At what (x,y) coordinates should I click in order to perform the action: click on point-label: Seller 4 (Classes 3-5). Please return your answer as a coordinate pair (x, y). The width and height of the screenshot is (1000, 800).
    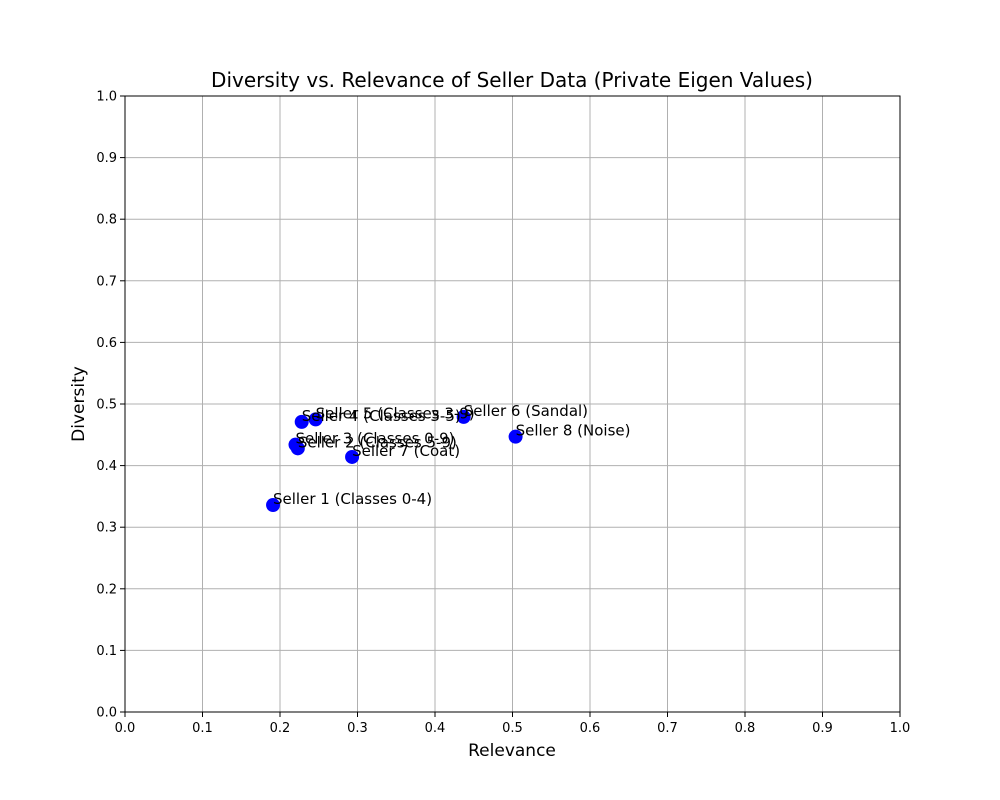
    Looking at the image, I should click on (381, 416).